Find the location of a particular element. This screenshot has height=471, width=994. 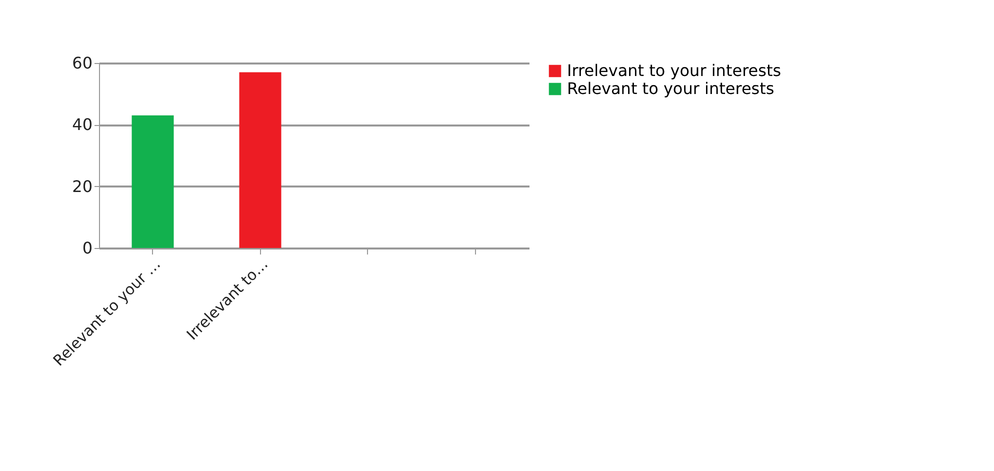

y-tick-label: 40 is located at coordinates (82, 124).